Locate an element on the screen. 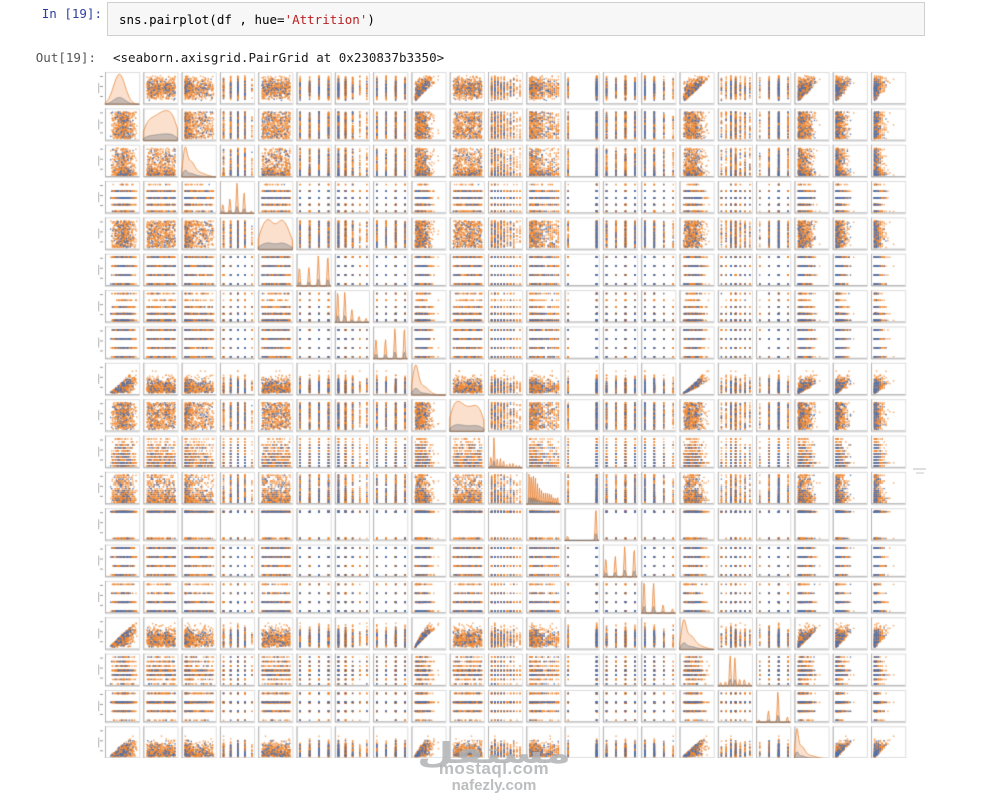  watermark-nafezly: nafezly.com is located at coordinates (494, 785).